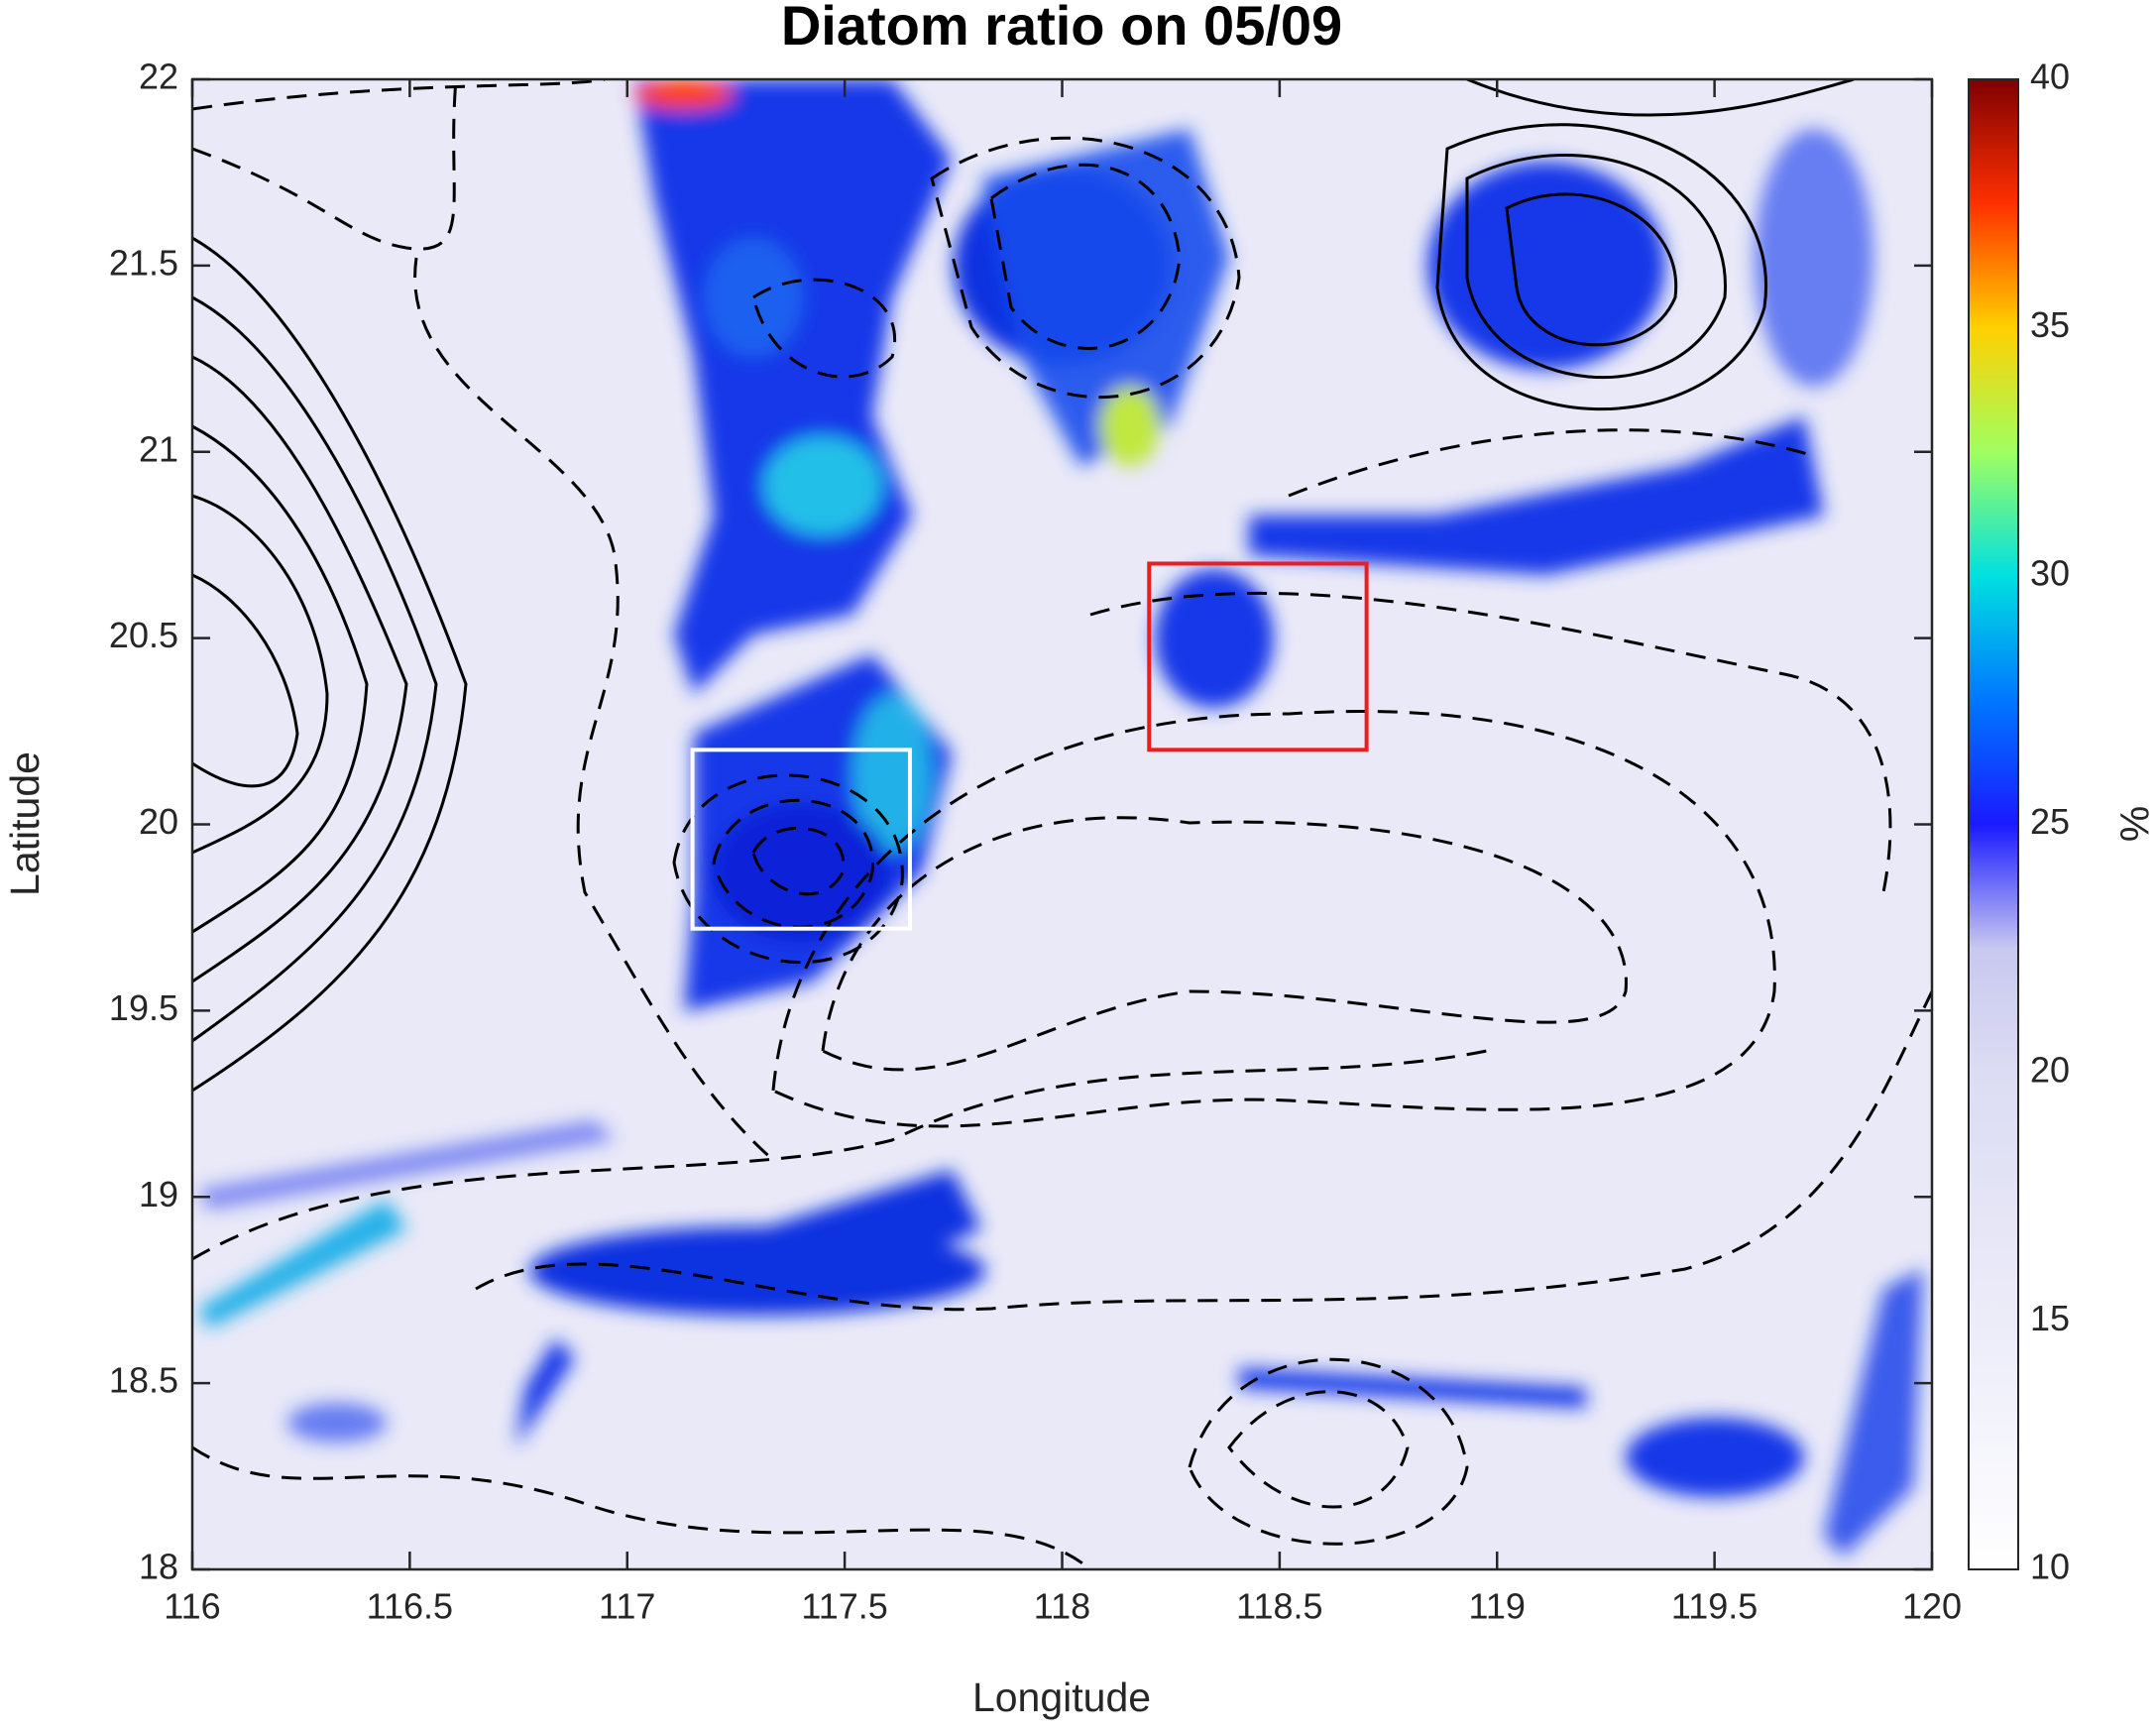 Image resolution: width=2156 pixels, height=1732 pixels. Describe the element at coordinates (2050, 1567) in the screenshot. I see `colorbar-tick-label: 10` at that location.